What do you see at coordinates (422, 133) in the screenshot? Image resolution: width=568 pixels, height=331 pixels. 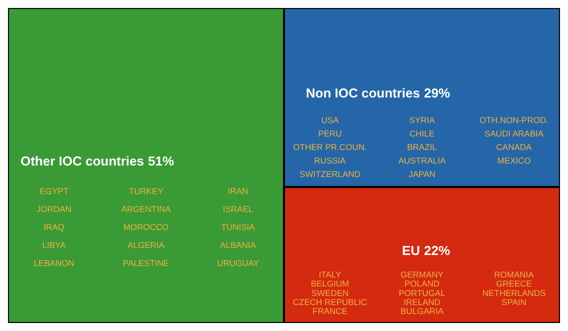 I see `text: CHILE` at bounding box center [422, 133].